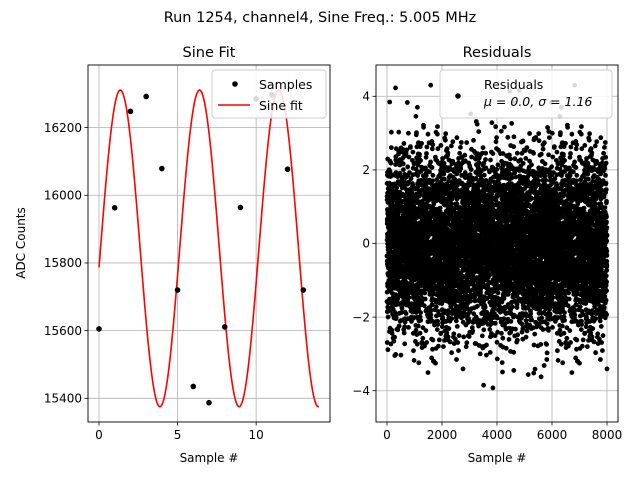 This screenshot has height=480, width=640. What do you see at coordinates (178, 435) in the screenshot?
I see `sine-fit-x-tick-label: 5` at bounding box center [178, 435].